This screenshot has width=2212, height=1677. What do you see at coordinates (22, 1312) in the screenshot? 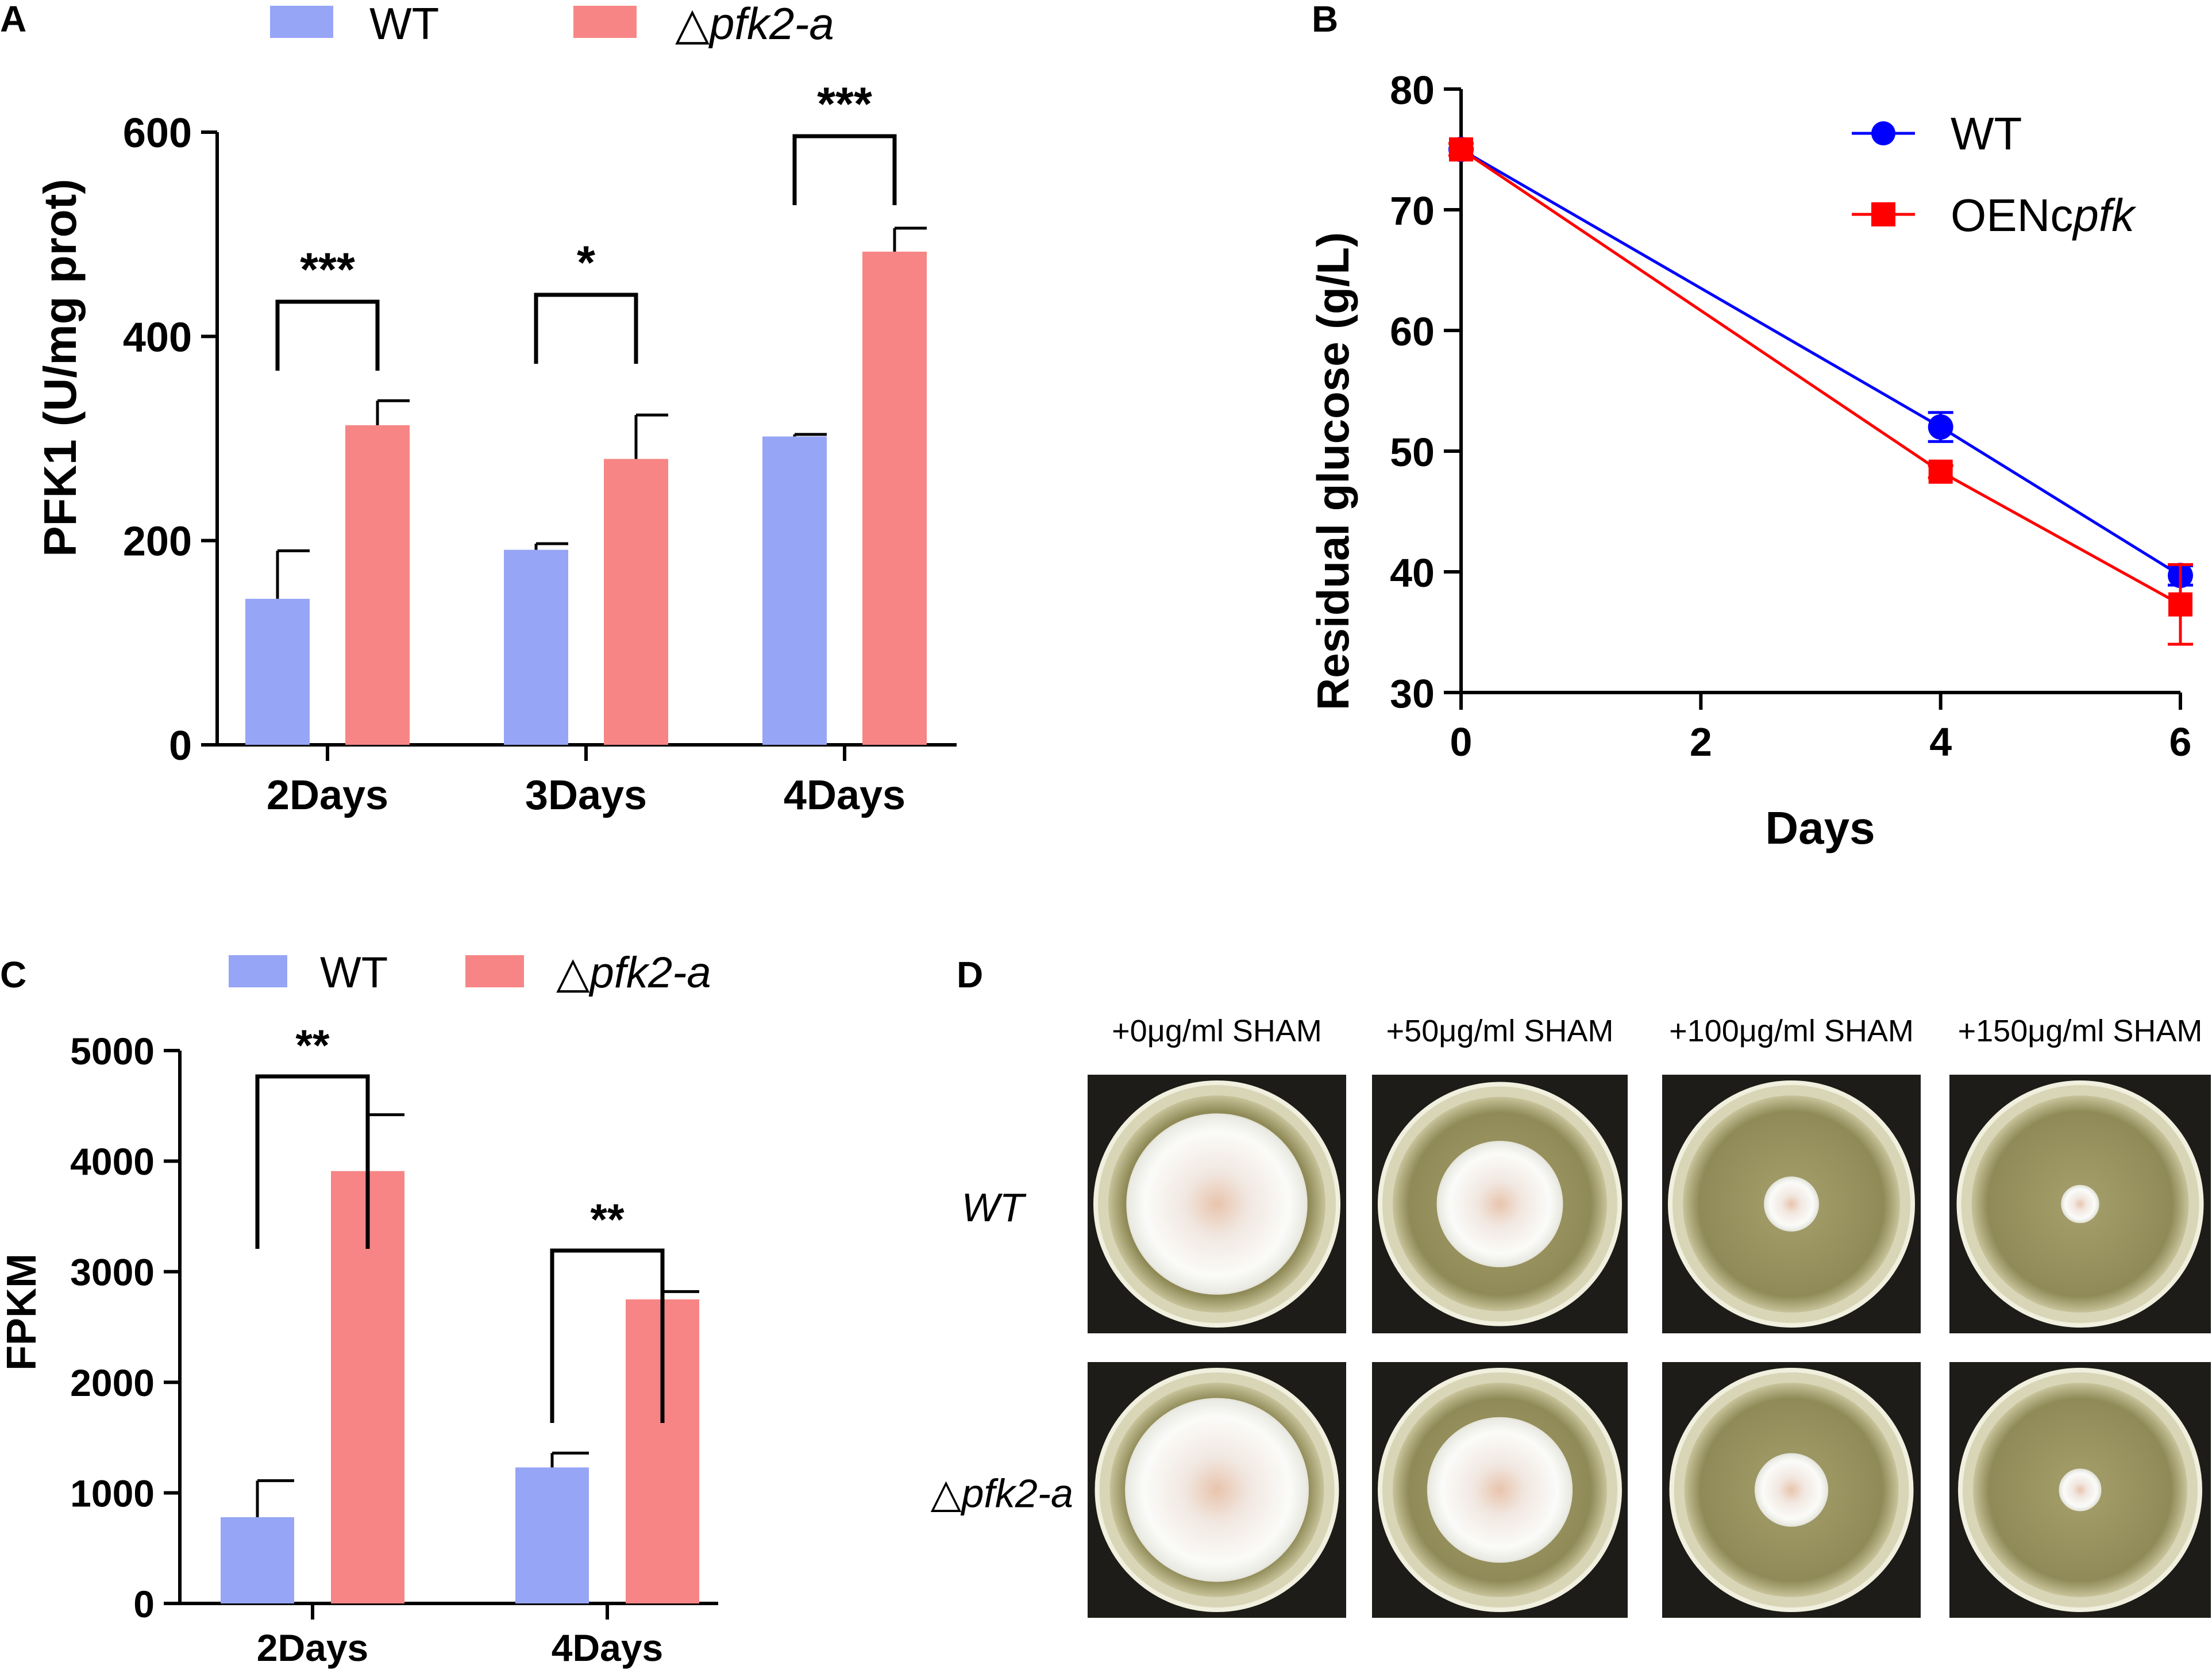
I see `chart-c-y-label: FPKM` at bounding box center [22, 1312].